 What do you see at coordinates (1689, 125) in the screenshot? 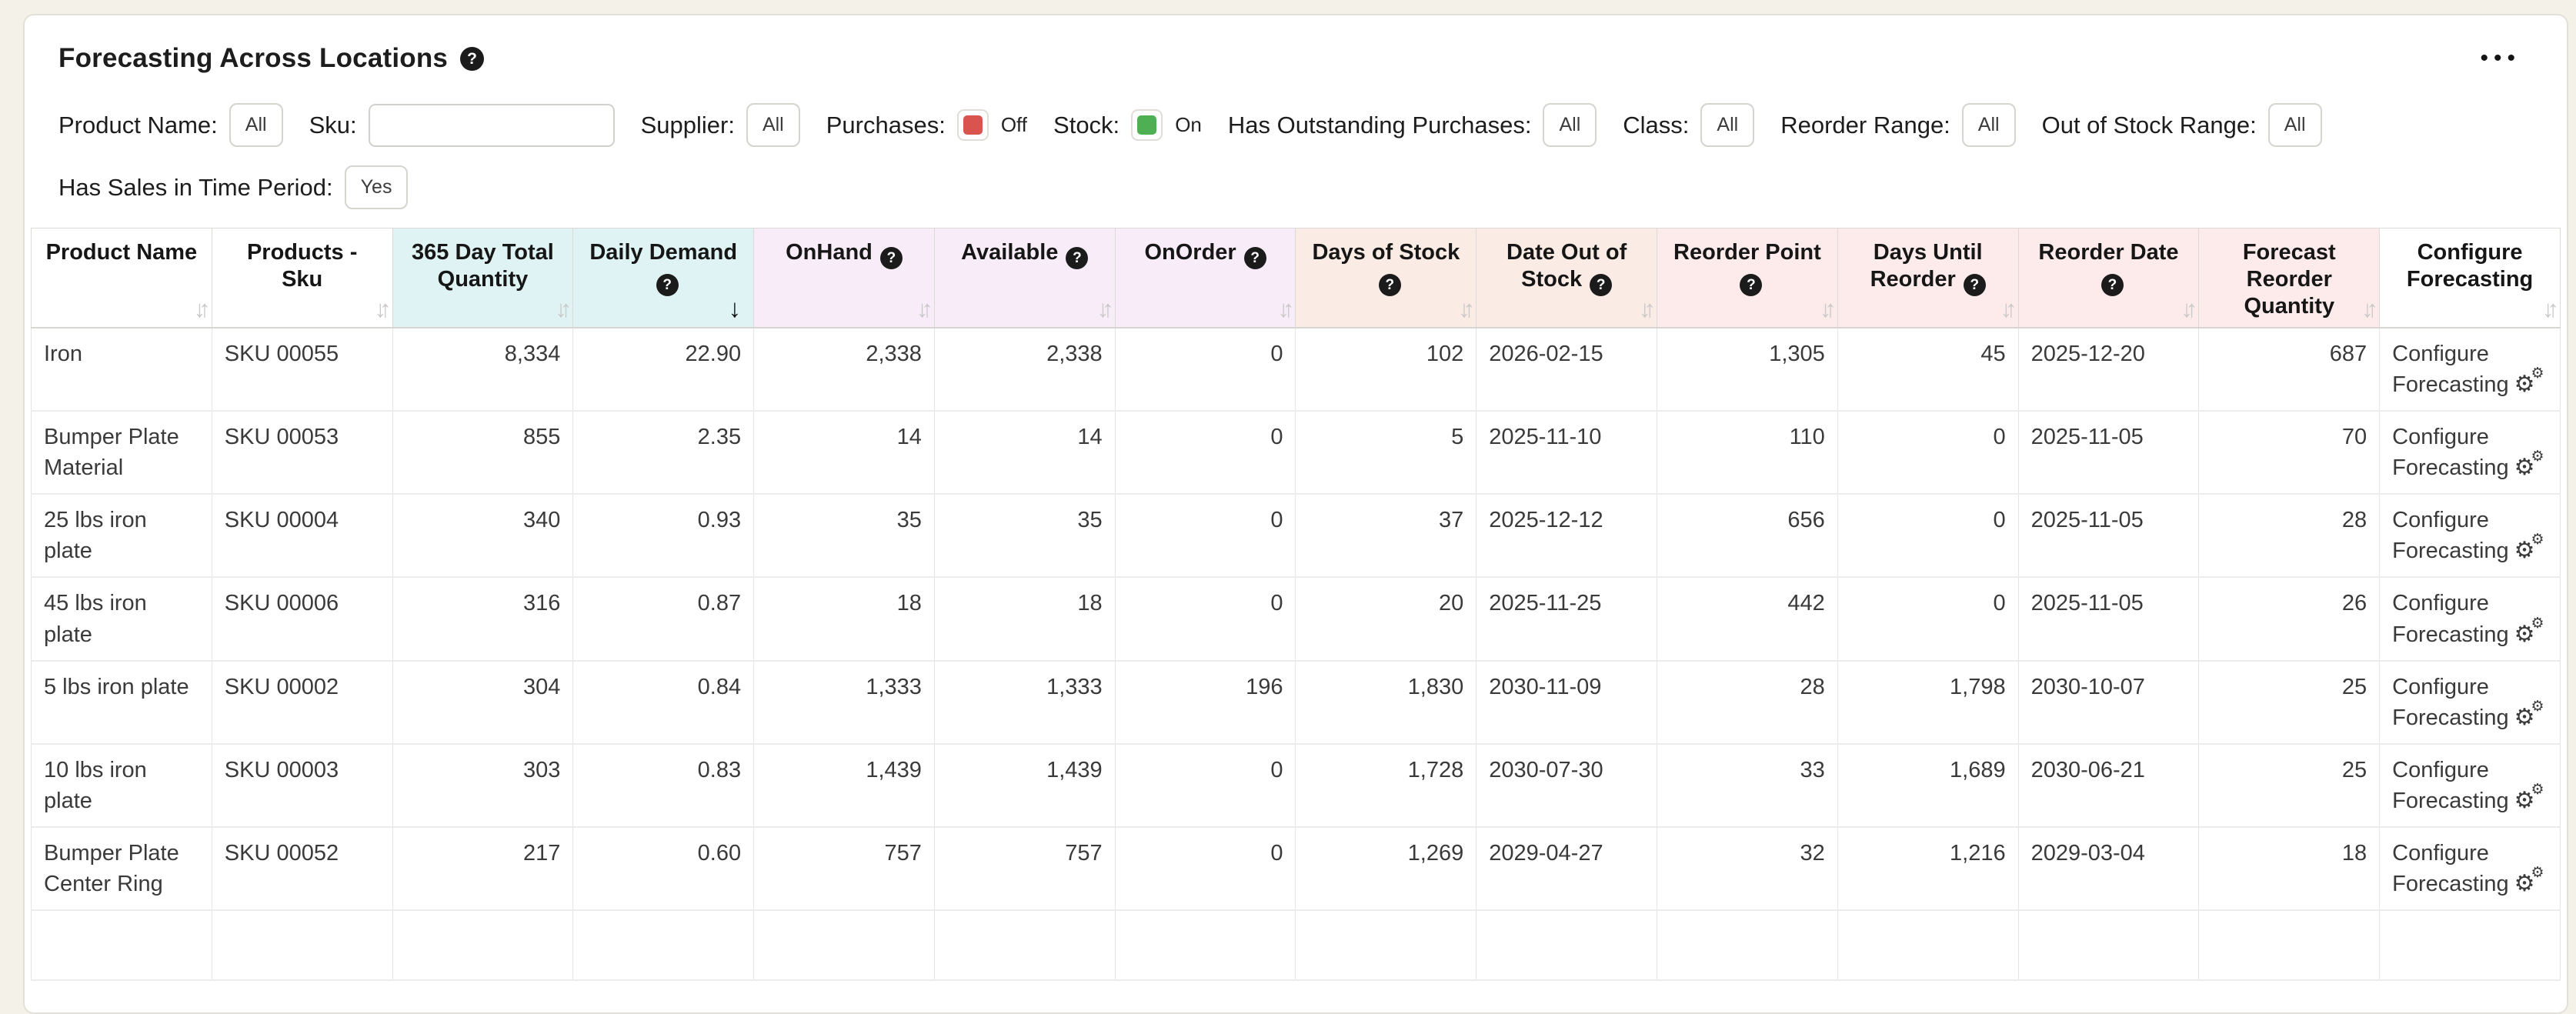
I see `filter-item-class: Class: All` at bounding box center [1689, 125].